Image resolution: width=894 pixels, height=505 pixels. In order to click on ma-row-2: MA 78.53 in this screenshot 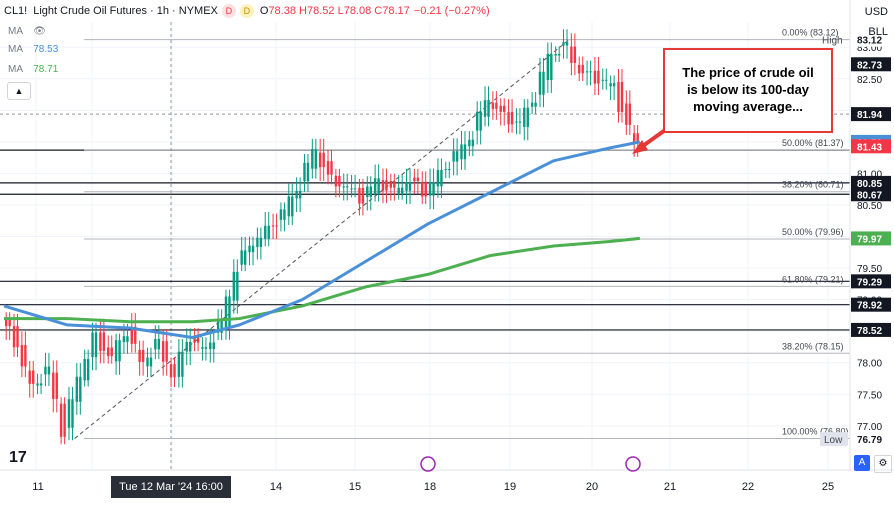, I will do `click(33, 49)`.